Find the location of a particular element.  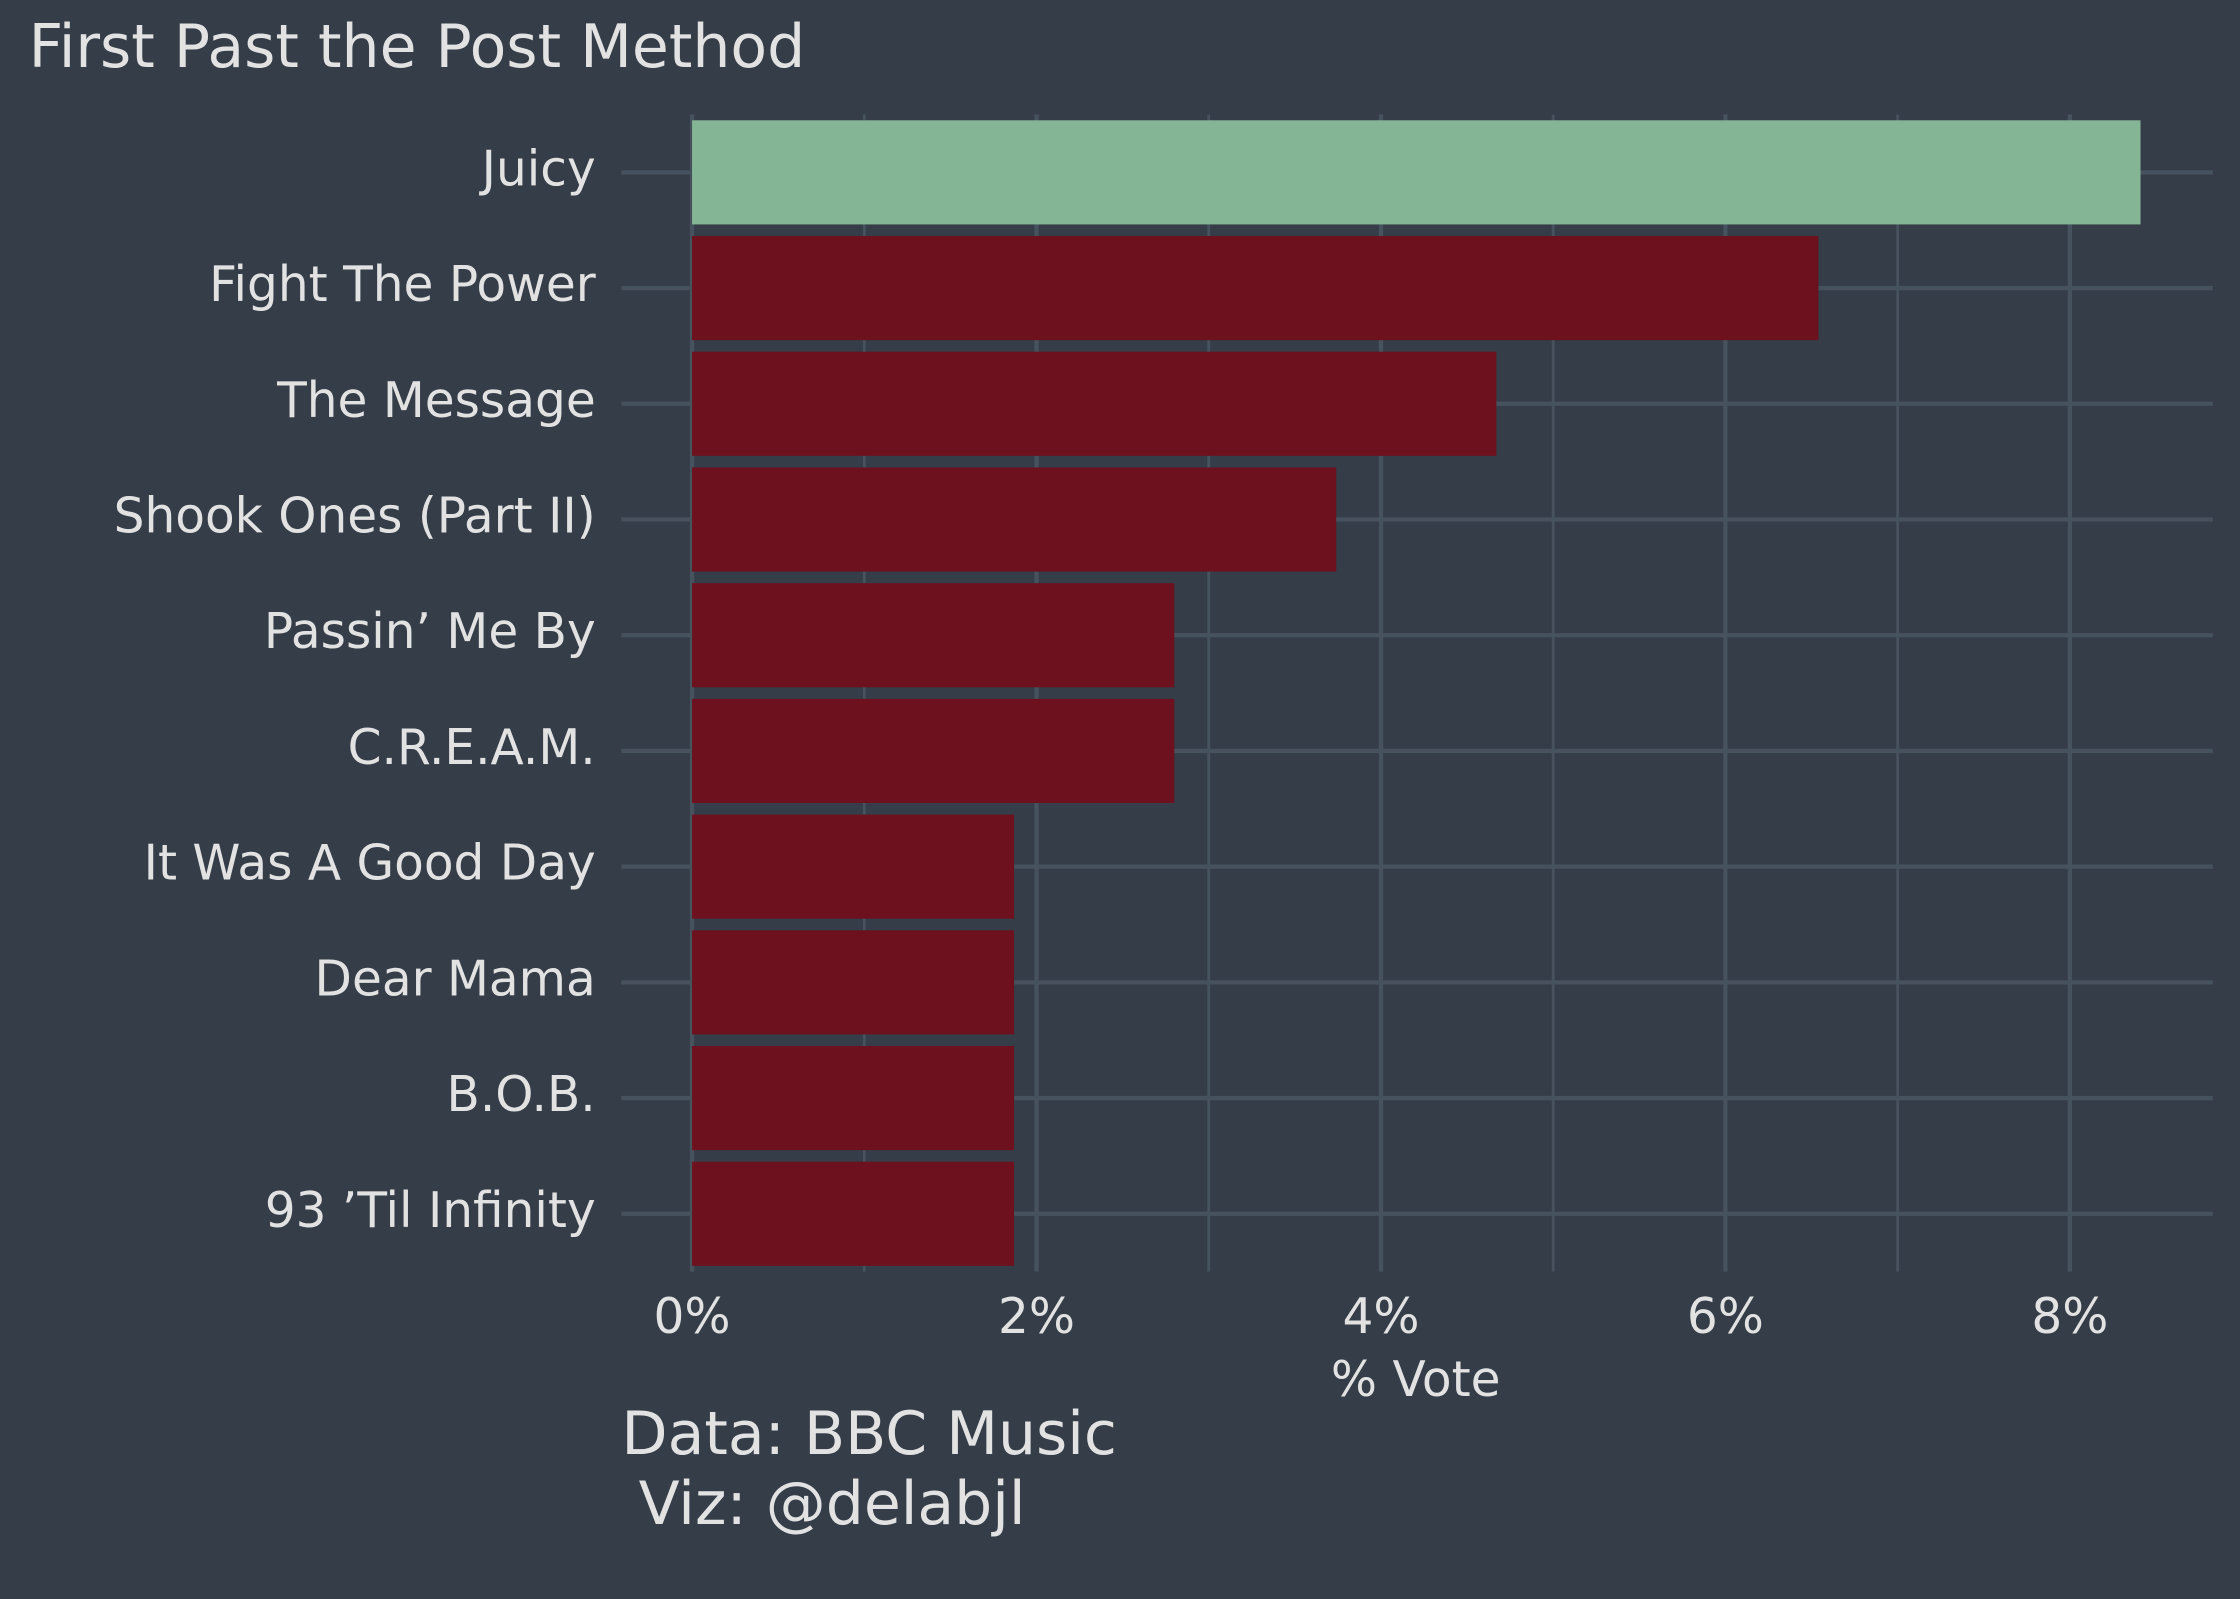

caption: Data: BBC Music is located at coordinates (869, 1434).